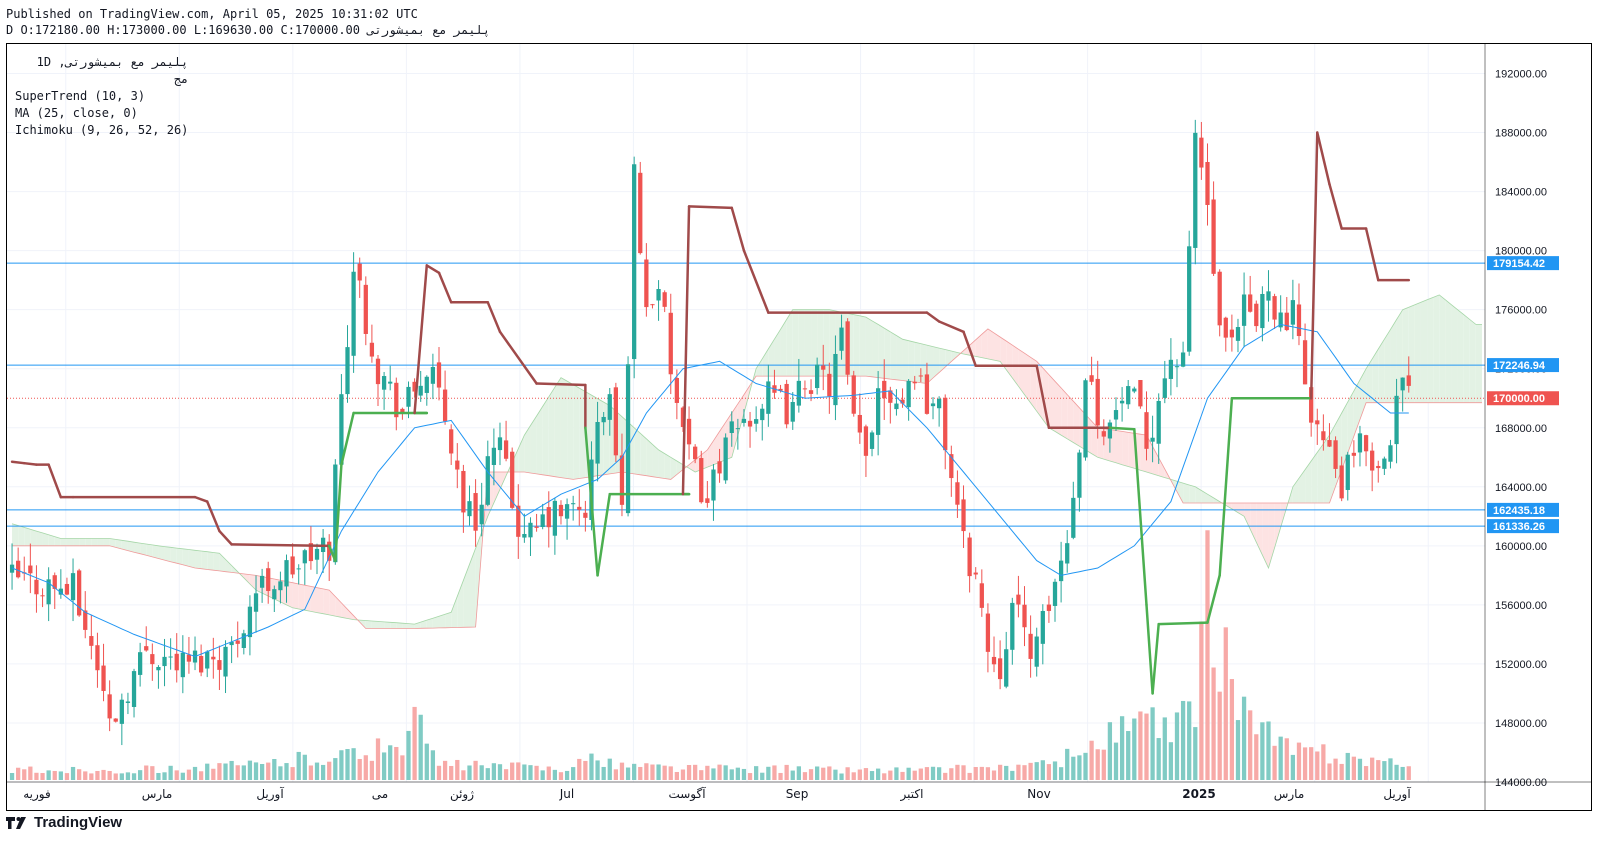 This screenshot has height=858, width=1598. What do you see at coordinates (64, 822) in the screenshot?
I see `tradingview-brand: TradingView` at bounding box center [64, 822].